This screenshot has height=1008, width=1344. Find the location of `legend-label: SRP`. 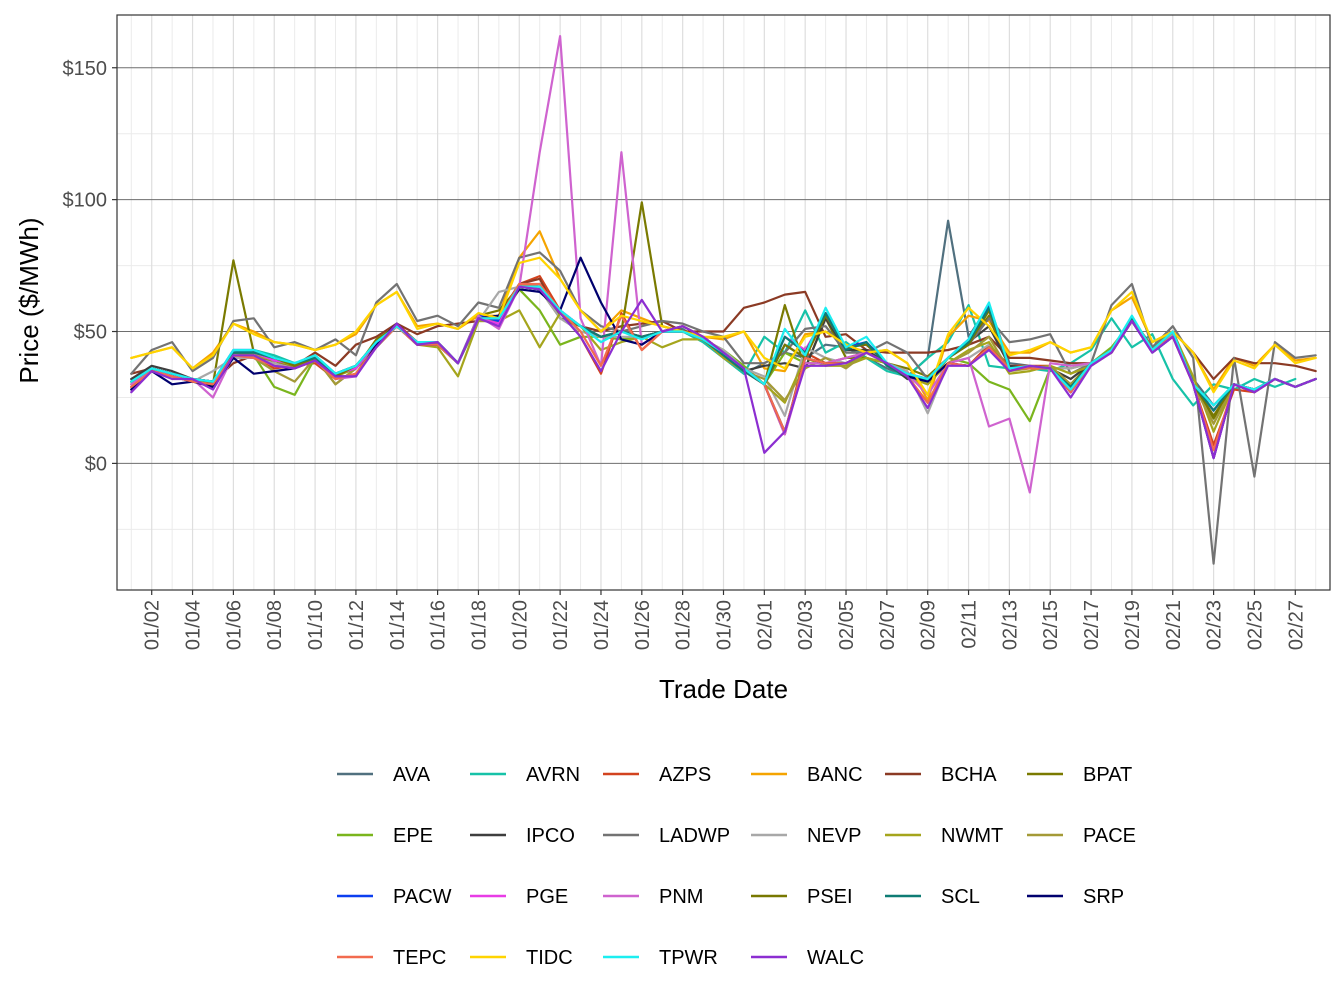

legend-label: SRP is located at coordinates (1103, 897).